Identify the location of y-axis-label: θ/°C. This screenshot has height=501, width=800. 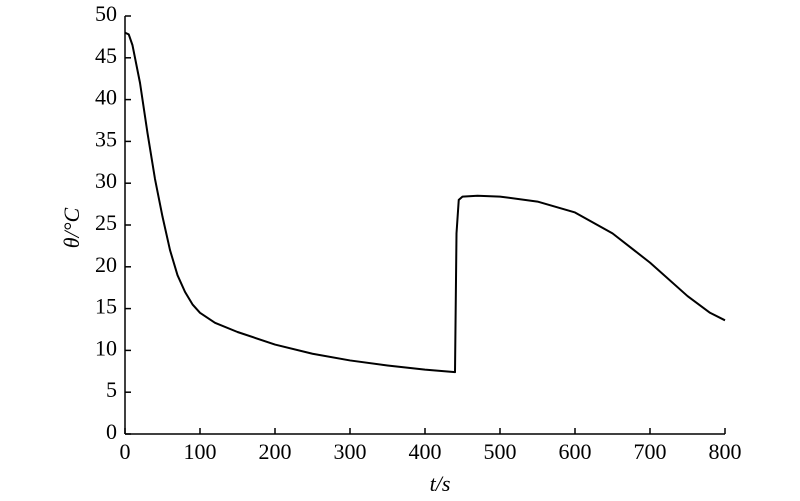
(71, 227).